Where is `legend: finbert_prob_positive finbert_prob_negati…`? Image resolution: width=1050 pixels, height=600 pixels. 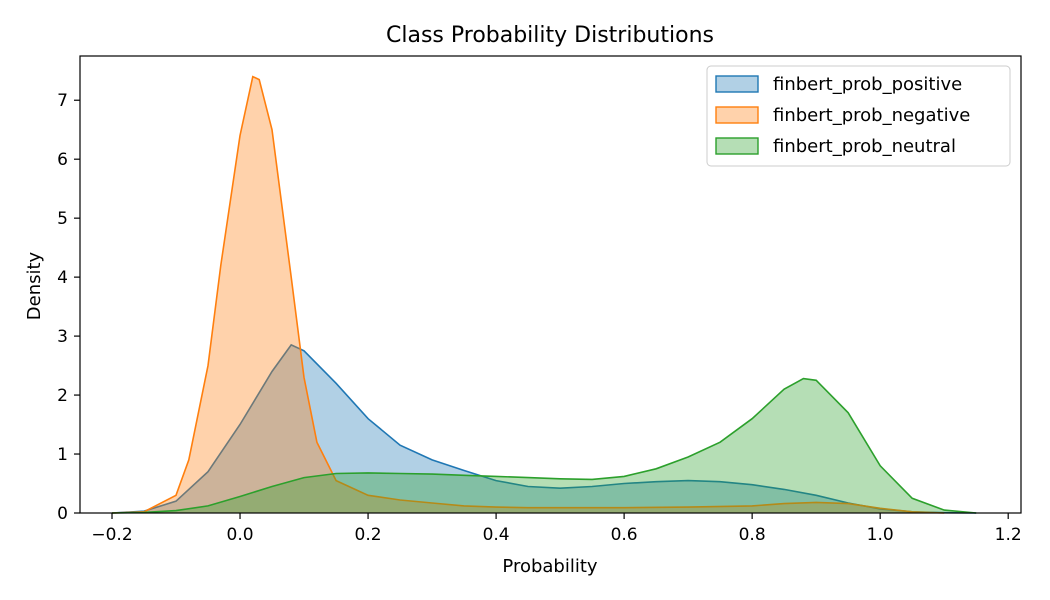 legend: finbert_prob_positive finbert_prob_negati… is located at coordinates (858, 116).